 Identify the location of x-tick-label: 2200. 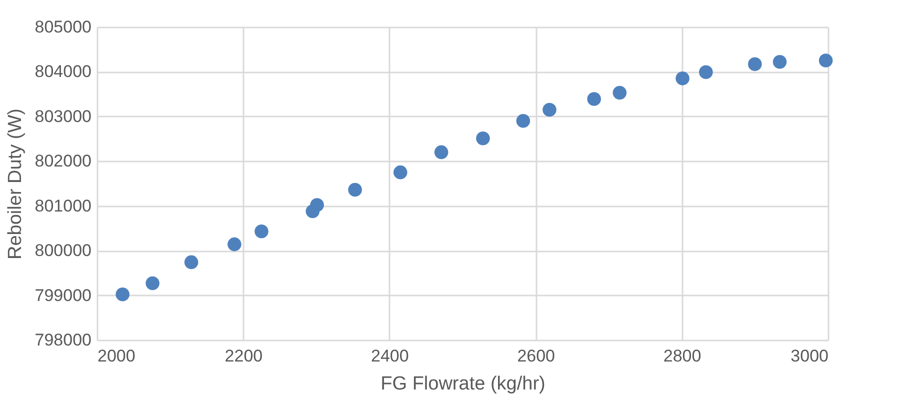
(243, 356).